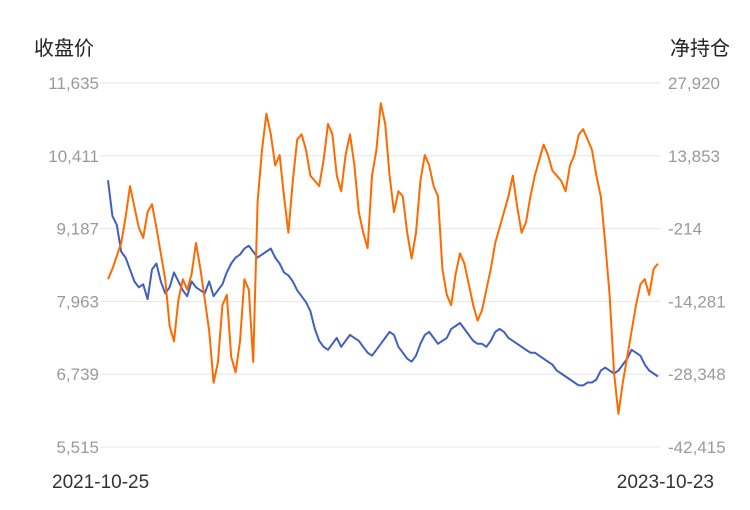 This screenshot has height=510, width=750. What do you see at coordinates (77, 374) in the screenshot?
I see `left-tick-label: 6,739` at bounding box center [77, 374].